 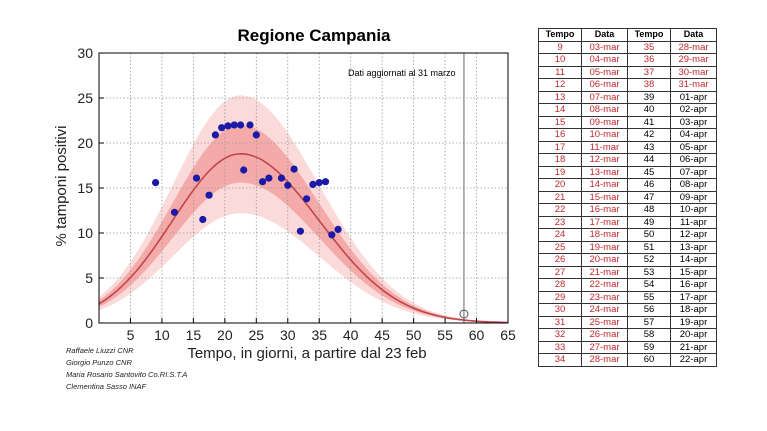 What do you see at coordinates (560, 335) in the screenshot?
I see `tempo-cell: 32` at bounding box center [560, 335].